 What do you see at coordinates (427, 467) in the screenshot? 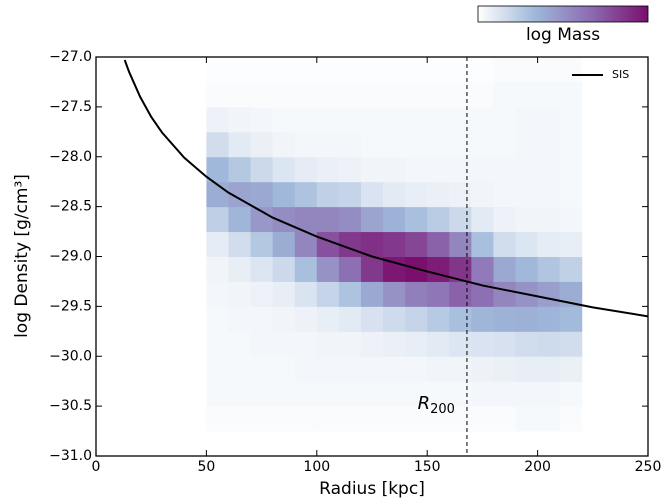
I see `x-tick-label: 150` at bounding box center [427, 467].